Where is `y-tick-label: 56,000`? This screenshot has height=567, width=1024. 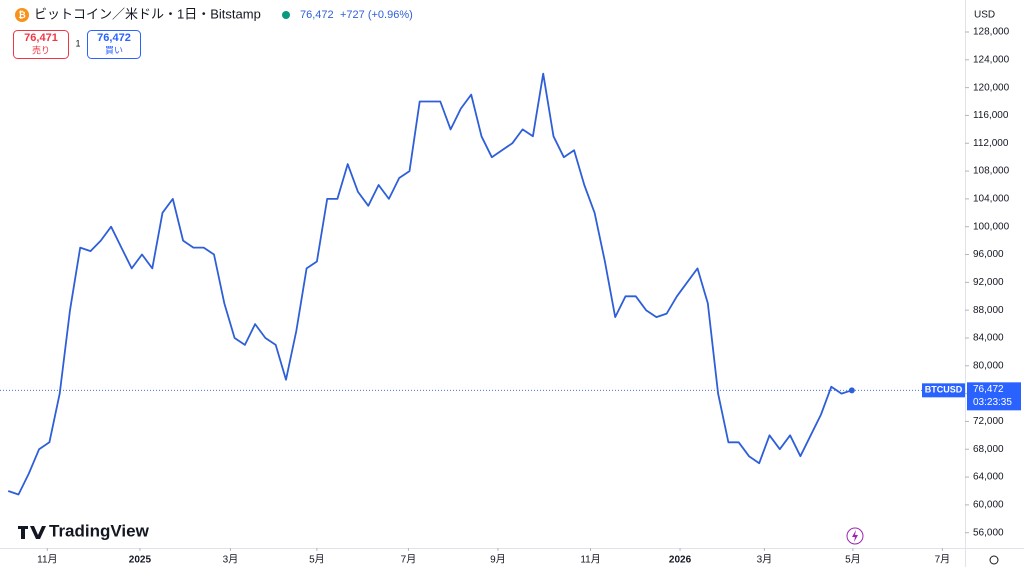 y-tick-label: 56,000 is located at coordinates (988, 532).